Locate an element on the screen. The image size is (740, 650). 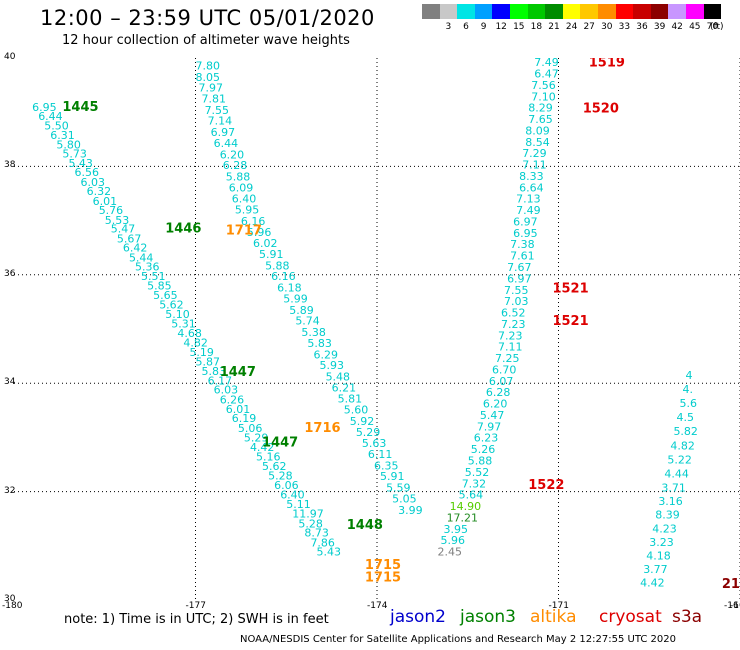
wave-height-value: 6.17 is located at coordinates (220, 380).